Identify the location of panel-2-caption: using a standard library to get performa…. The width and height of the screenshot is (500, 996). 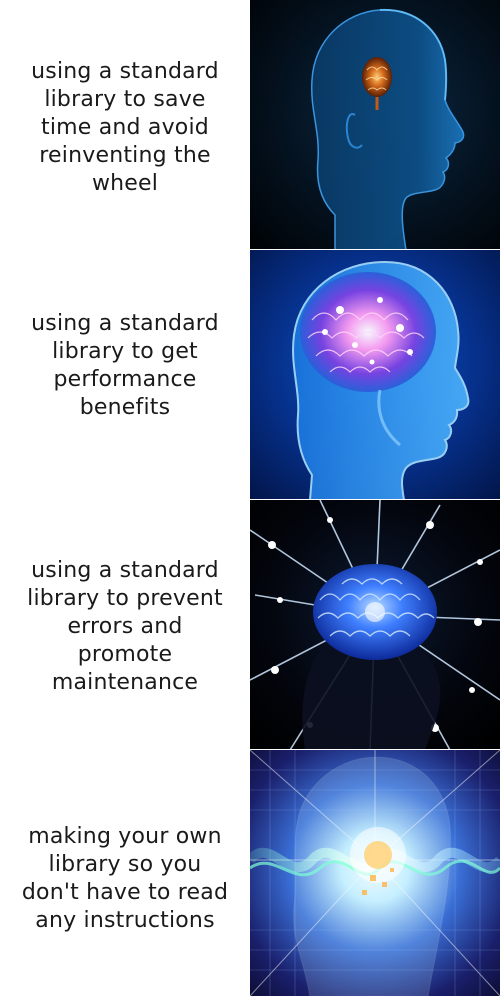
(125, 365).